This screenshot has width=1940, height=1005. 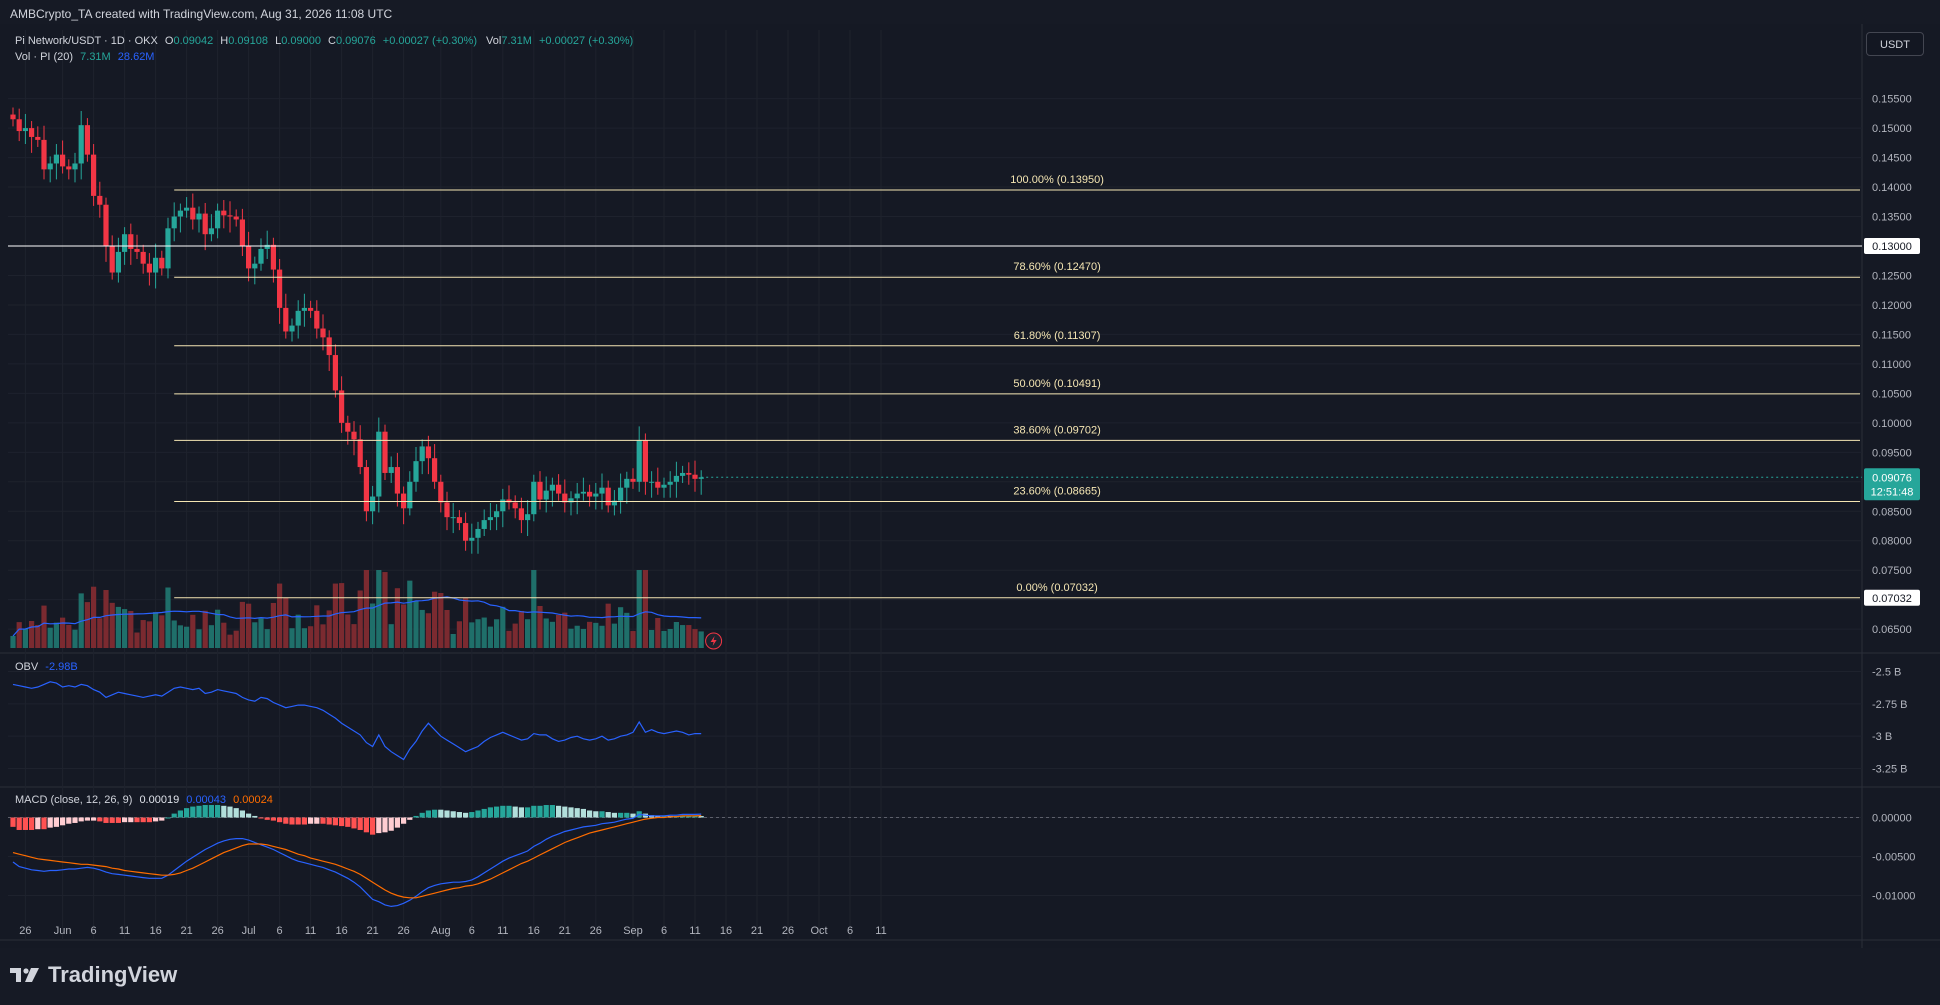 I want to click on x-tick-label: Aug, so click(x=441, y=931).